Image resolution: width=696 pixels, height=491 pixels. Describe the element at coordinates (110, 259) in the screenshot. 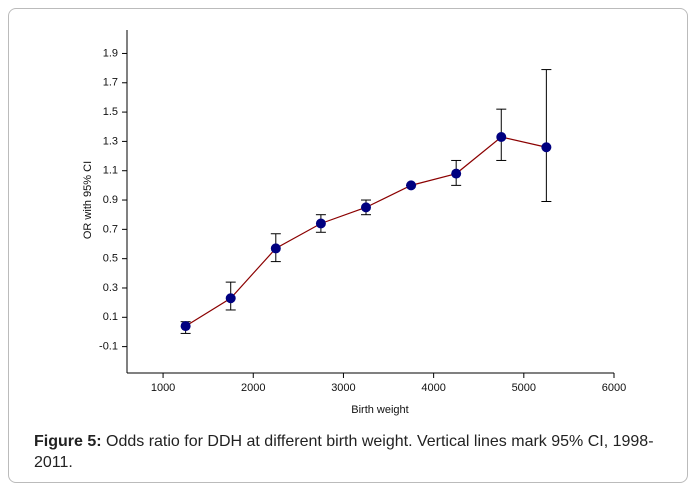

I see `y-tick-label: 0.5` at that location.